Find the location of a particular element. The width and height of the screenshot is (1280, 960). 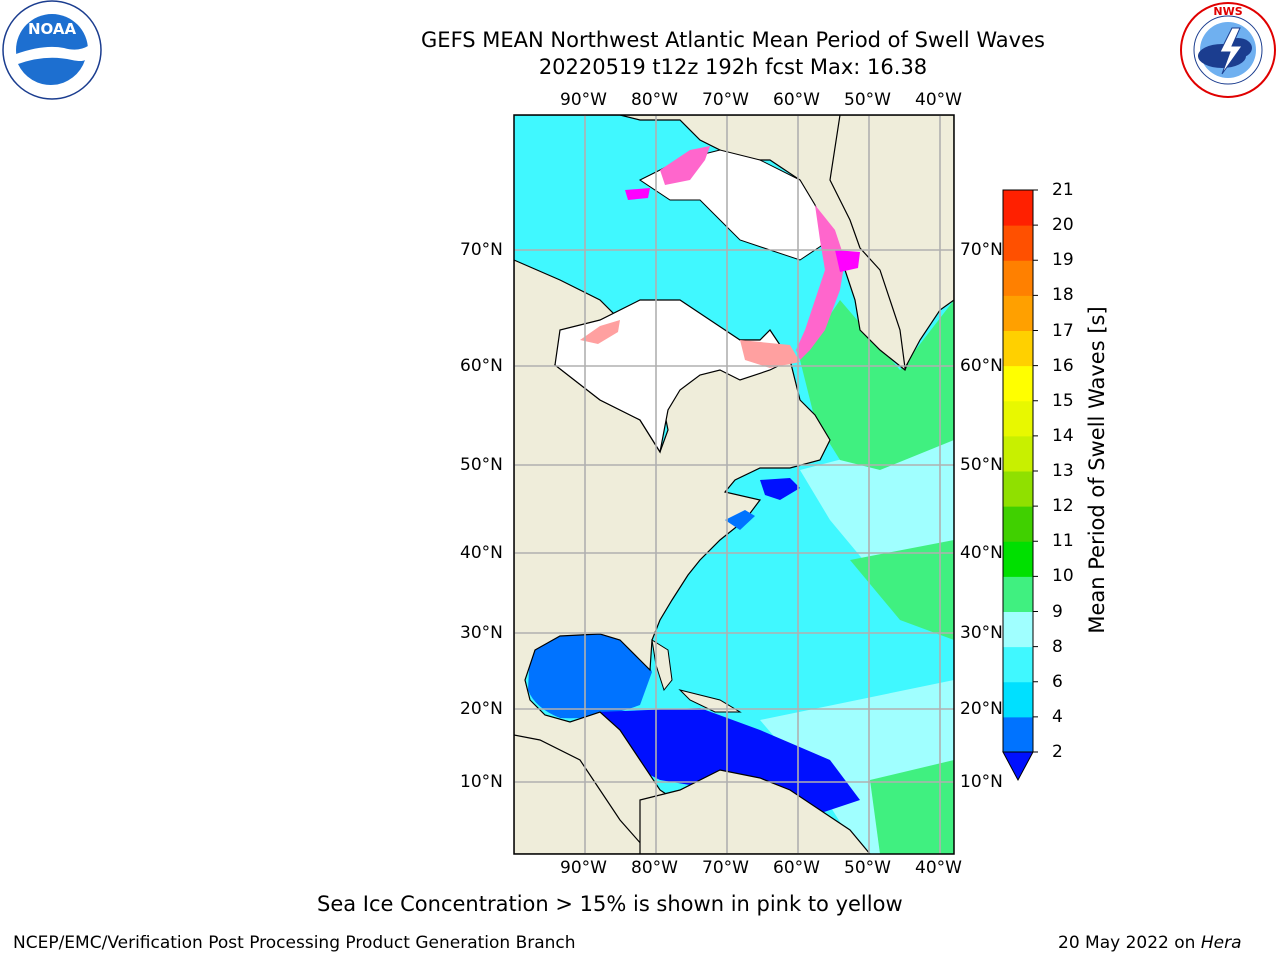

lat-label-right: 50°N is located at coordinates (981, 465).